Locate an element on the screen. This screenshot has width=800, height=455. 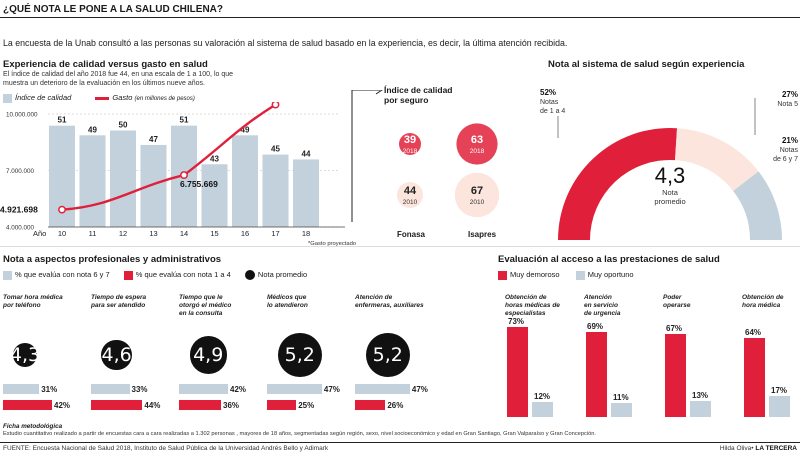
good-eval-value: 42% is located at coordinates (238, 389).